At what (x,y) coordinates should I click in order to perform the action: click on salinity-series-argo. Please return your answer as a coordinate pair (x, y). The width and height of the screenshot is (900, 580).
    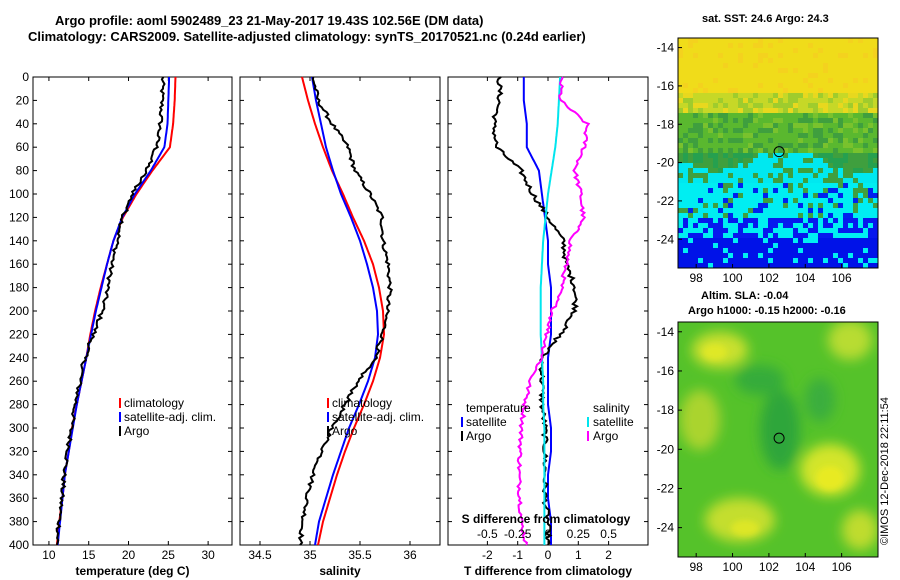
    Looking at the image, I should click on (345, 311).